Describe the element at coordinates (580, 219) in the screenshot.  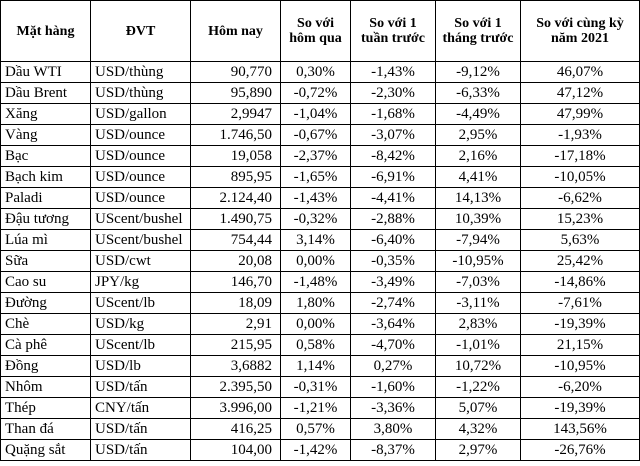
I see `table-cell: 15,23%` at that location.